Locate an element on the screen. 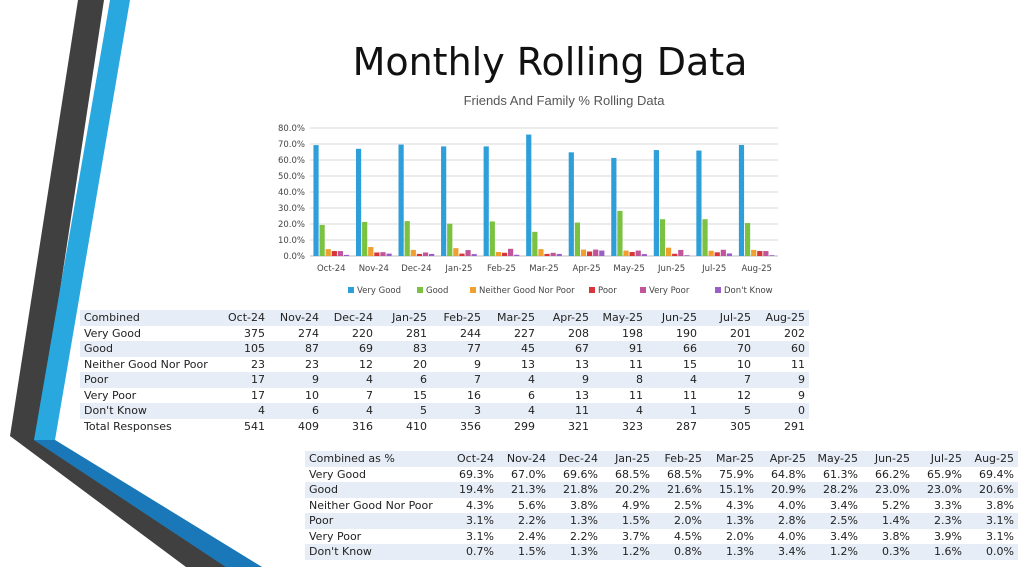  x-tick-label: Aug-25 is located at coordinates (756, 269).